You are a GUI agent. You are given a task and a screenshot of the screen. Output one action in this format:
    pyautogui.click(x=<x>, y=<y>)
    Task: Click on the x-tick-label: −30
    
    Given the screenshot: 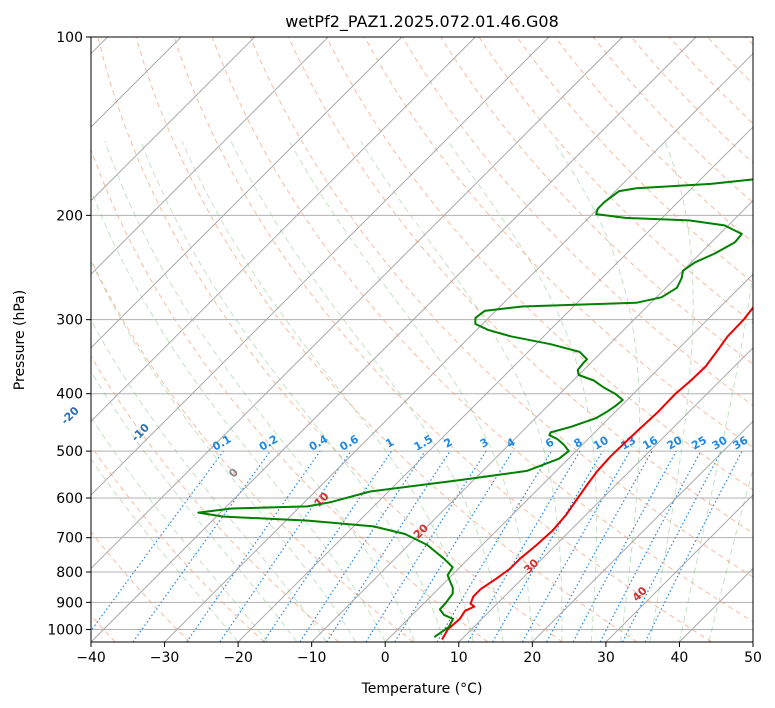 What is the action you would take?
    pyautogui.click(x=165, y=658)
    